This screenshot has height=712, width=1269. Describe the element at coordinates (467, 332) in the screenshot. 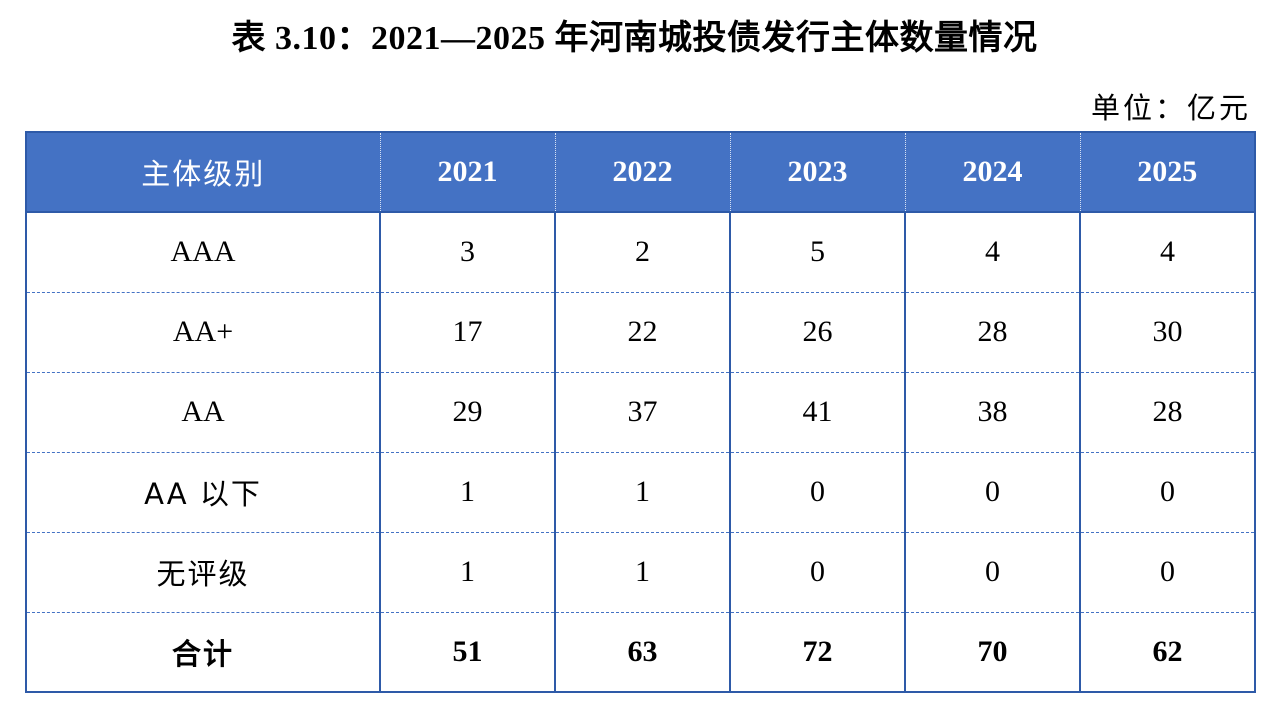

I see `cell-value: 17` at that location.